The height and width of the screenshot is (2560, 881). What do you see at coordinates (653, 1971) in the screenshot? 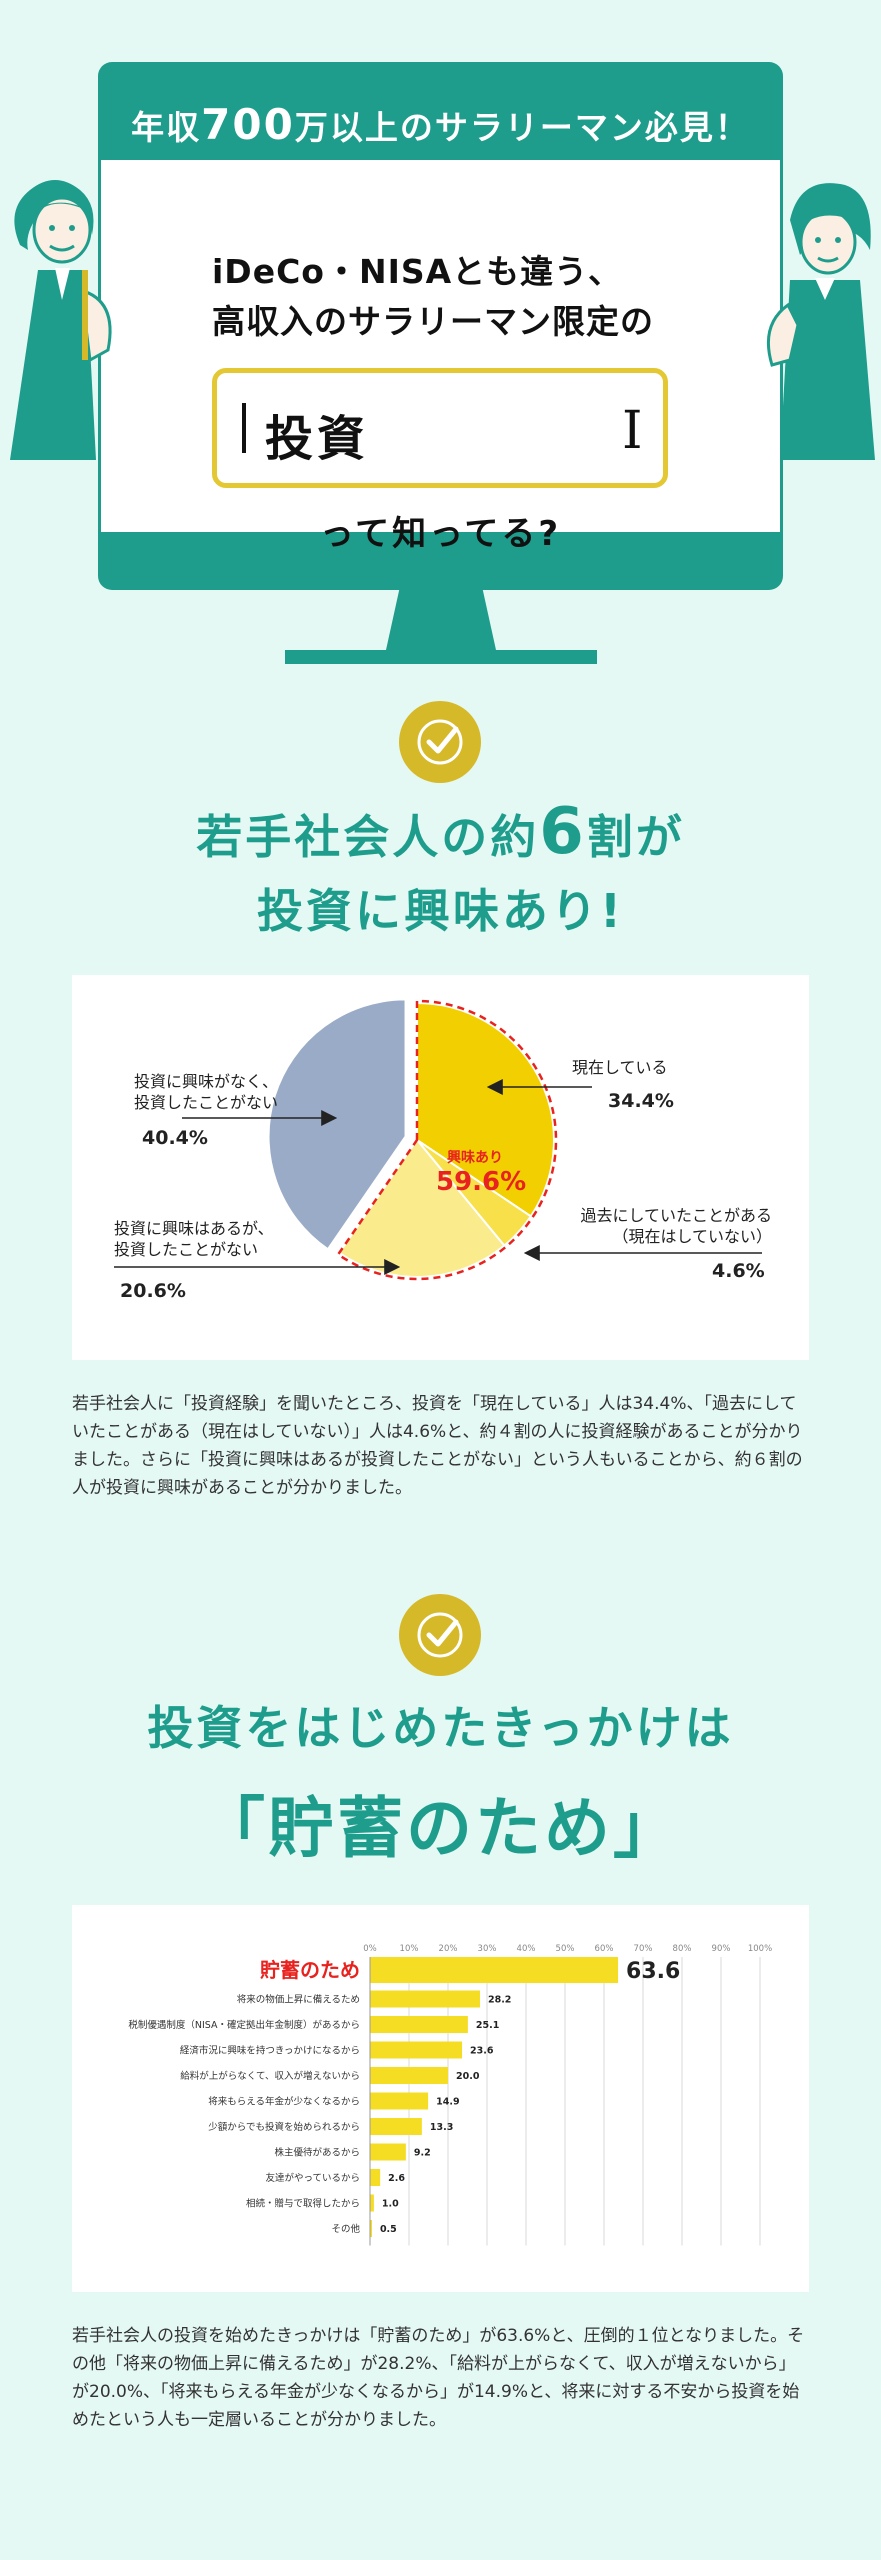
I see `bar-value-label: 63.6` at bounding box center [653, 1971].